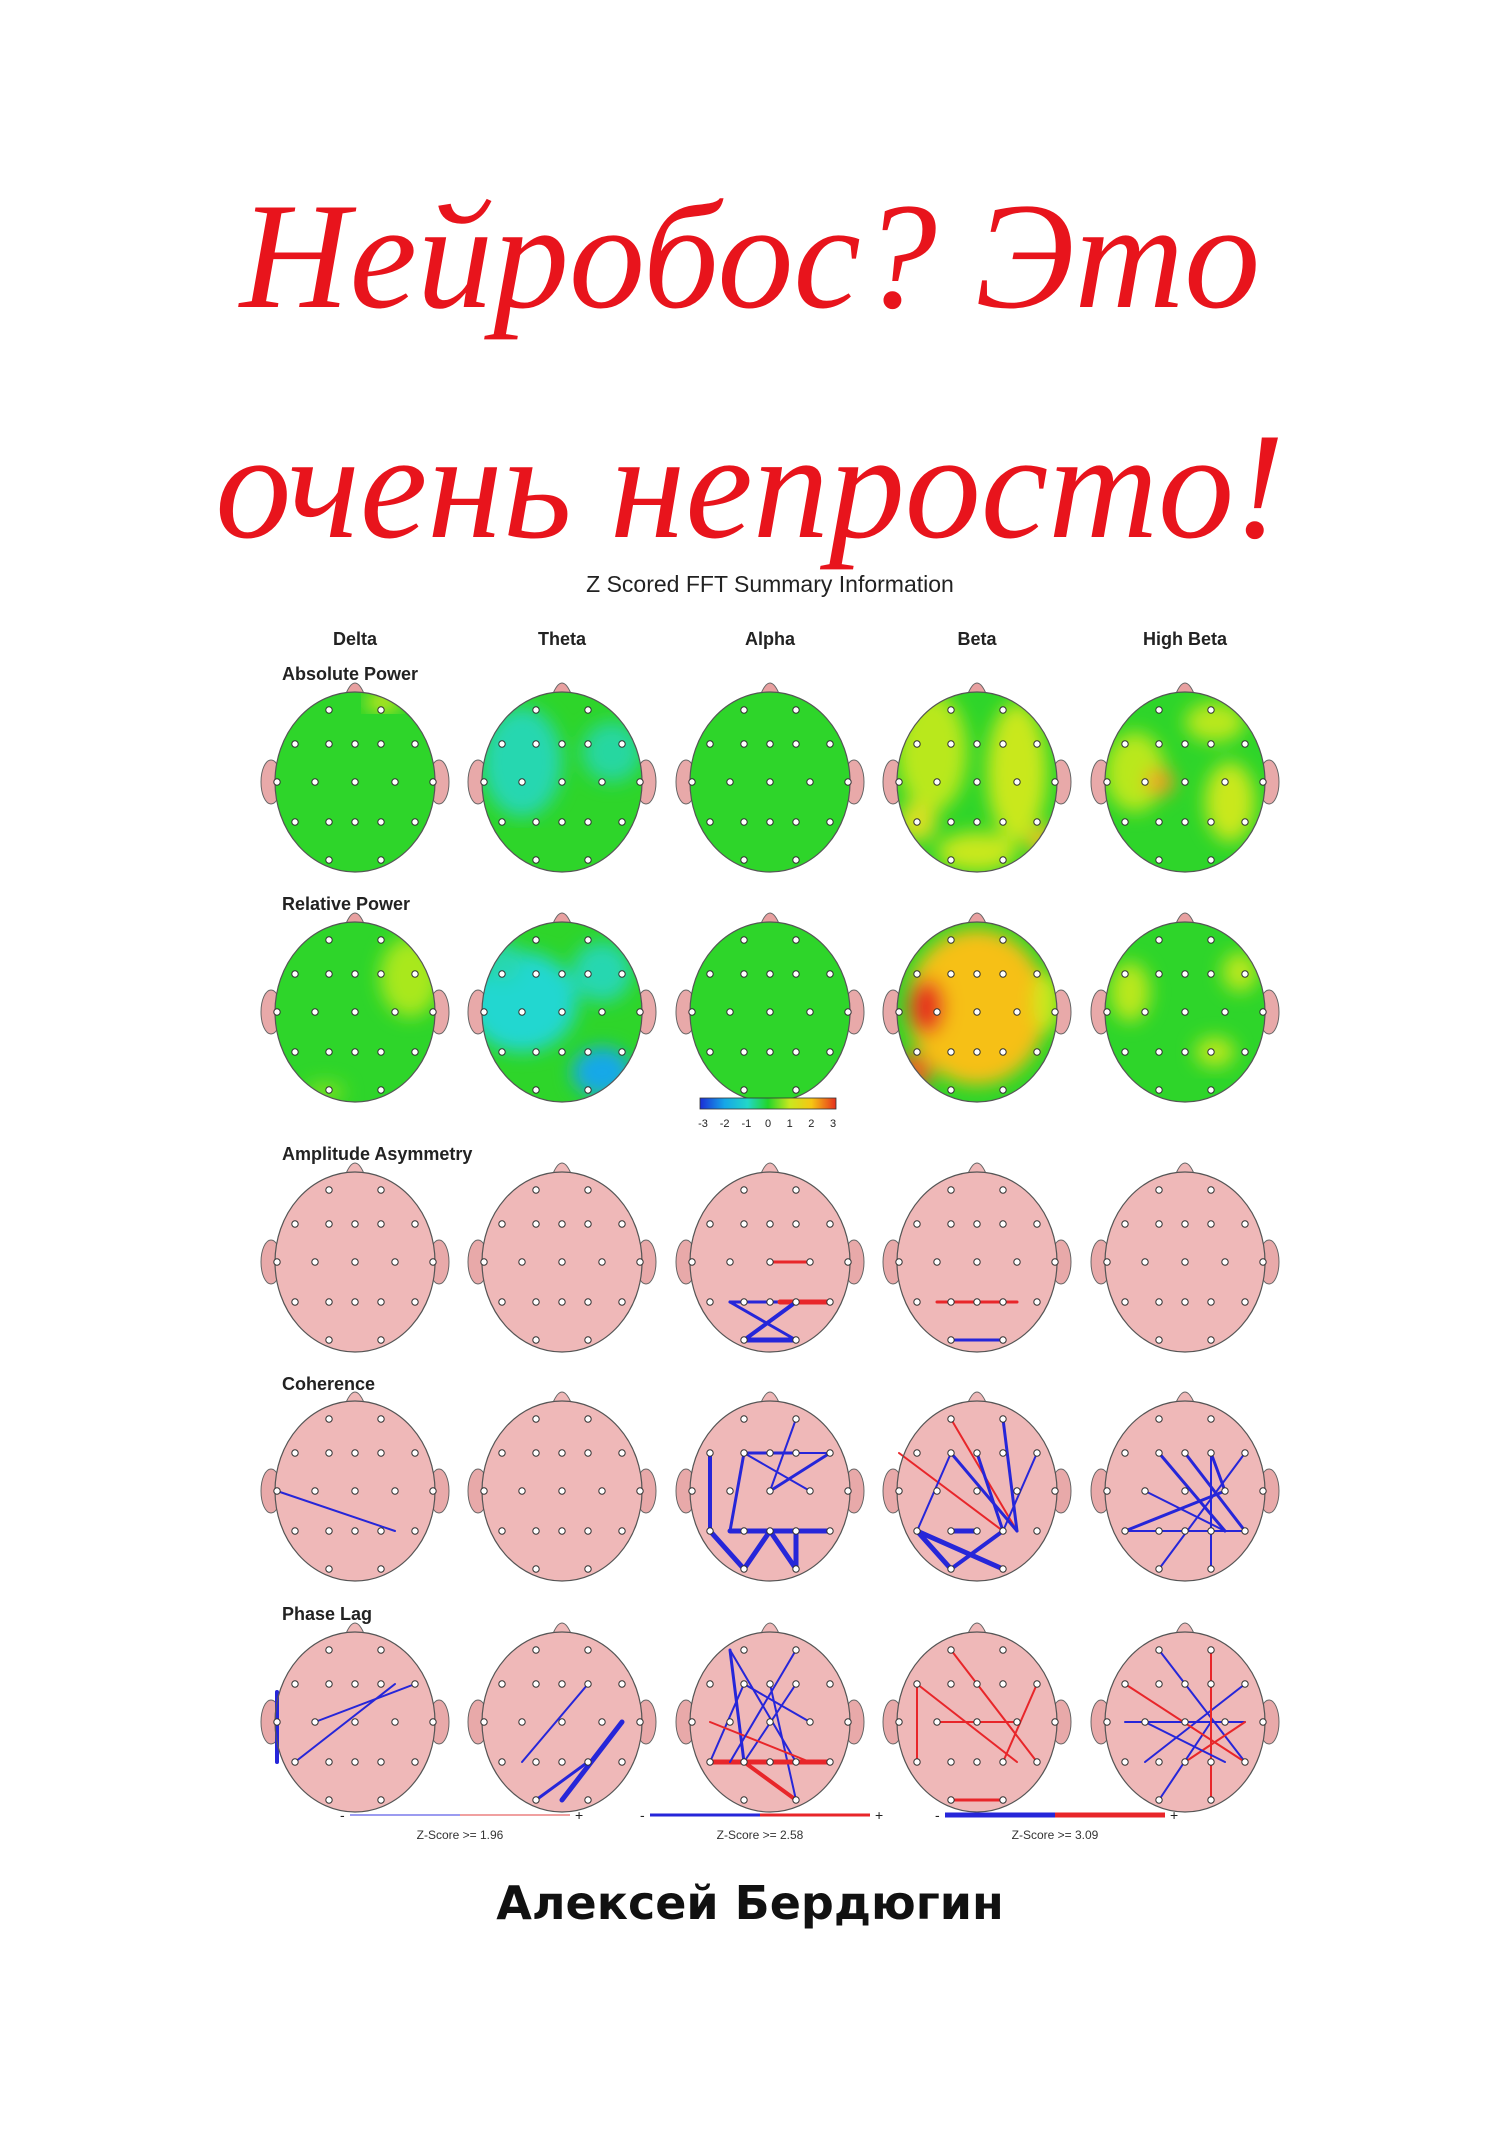 This screenshot has width=1500, height=2145. Describe the element at coordinates (750, 486) in the screenshot. I see `book-title-line-2: очень непросто!` at that location.